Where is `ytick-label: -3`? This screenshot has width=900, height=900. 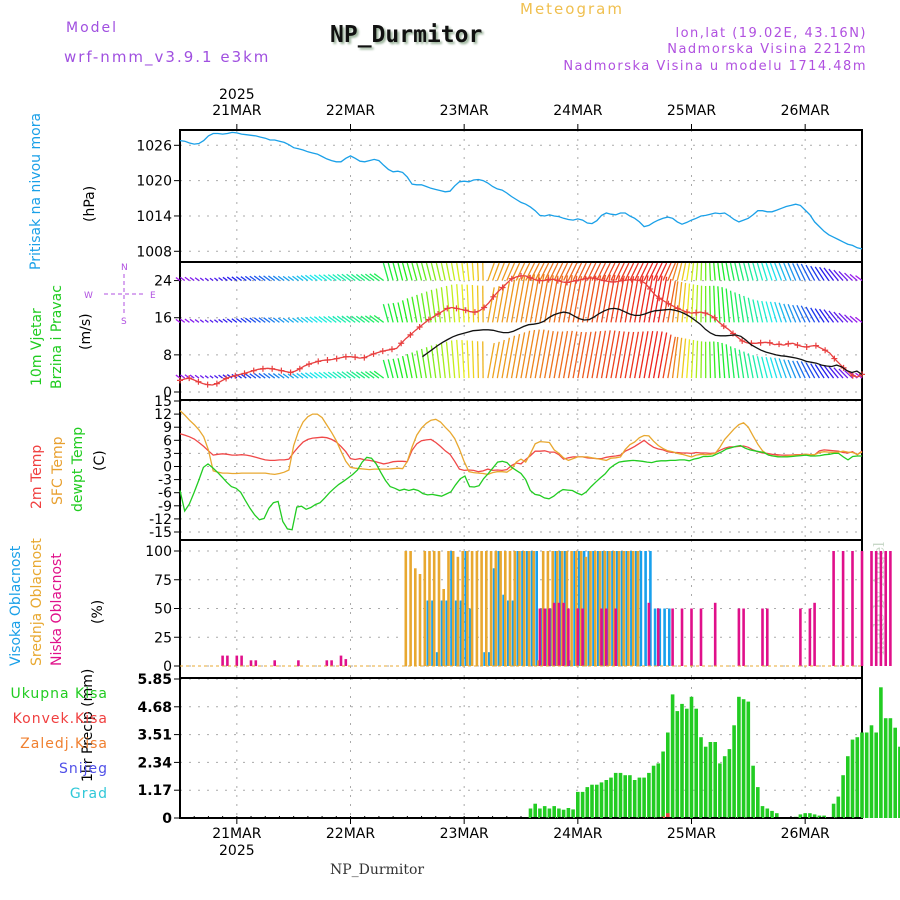
ytick-label: -3 is located at coordinates (165, 481).